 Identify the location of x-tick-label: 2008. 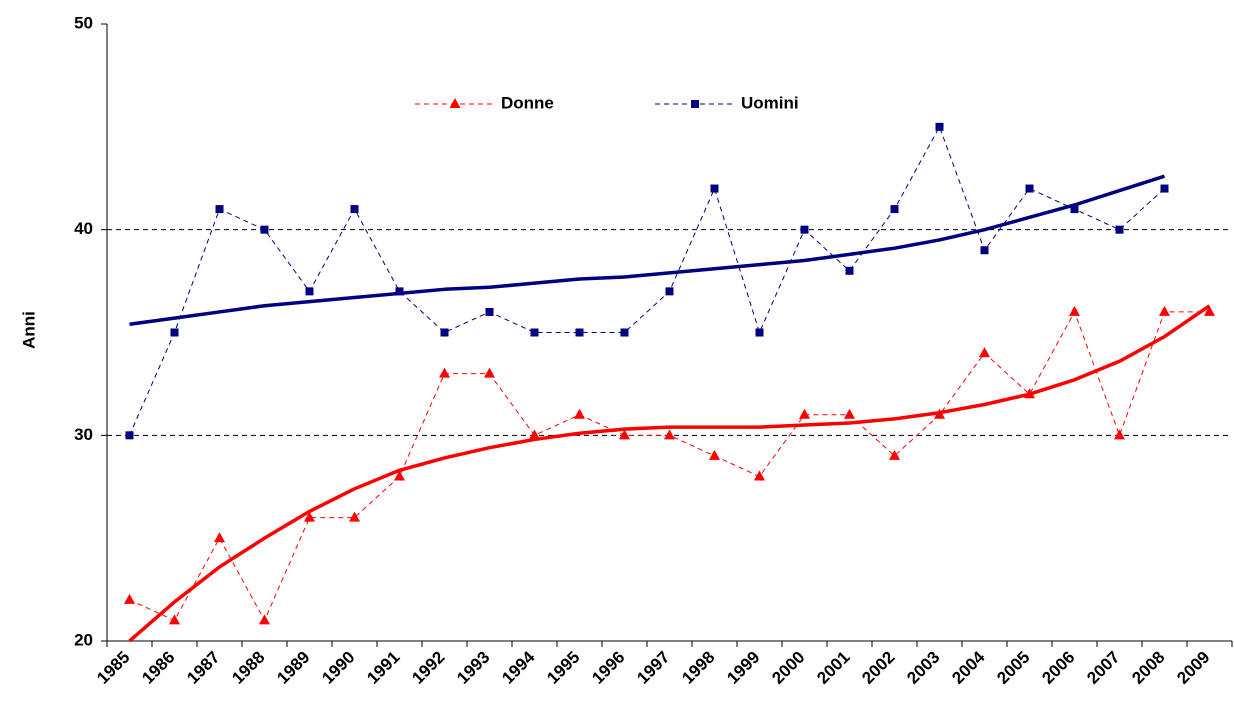
(1148, 668).